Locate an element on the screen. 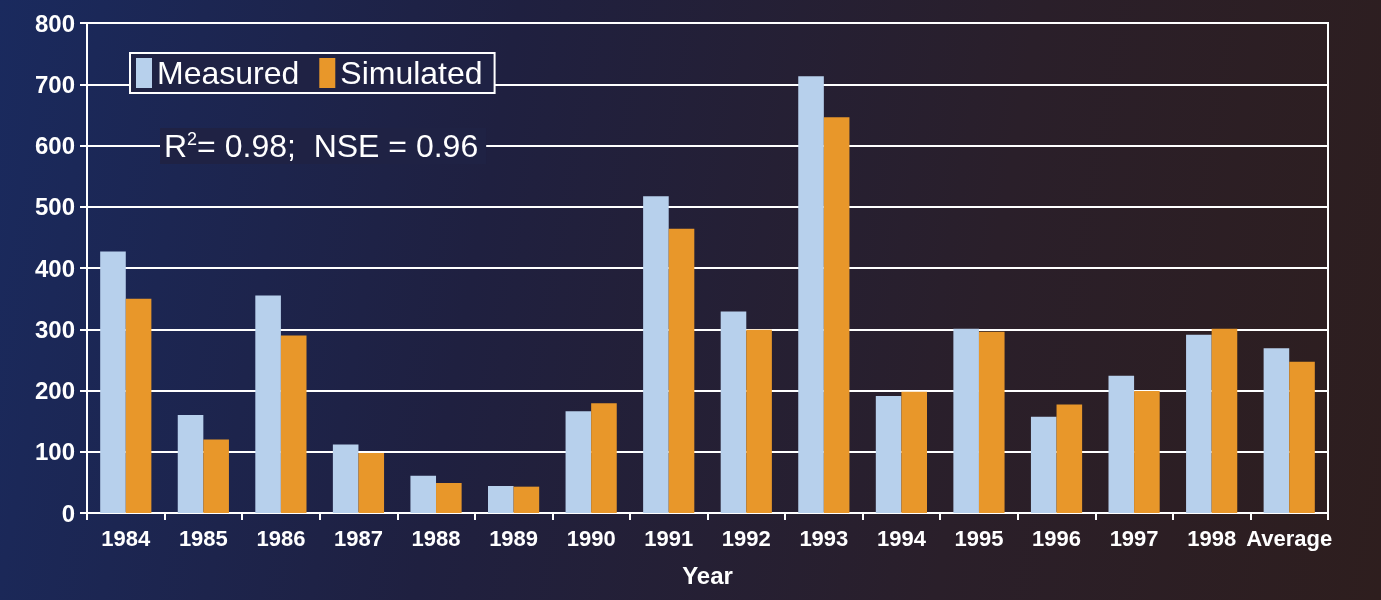 The height and width of the screenshot is (600, 1381). x-tick-label: 1984 is located at coordinates (126, 538).